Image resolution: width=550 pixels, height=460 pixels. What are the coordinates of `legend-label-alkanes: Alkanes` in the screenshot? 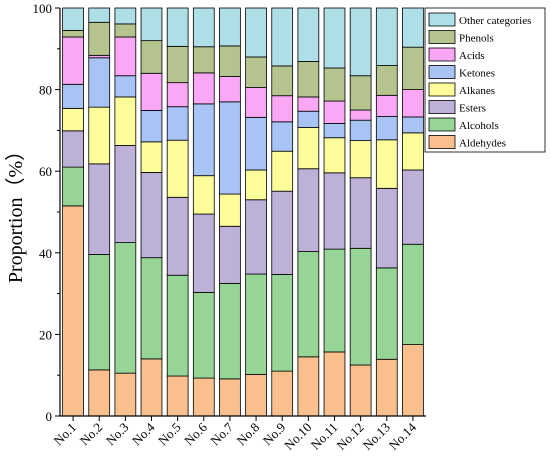 It's located at (477, 91).